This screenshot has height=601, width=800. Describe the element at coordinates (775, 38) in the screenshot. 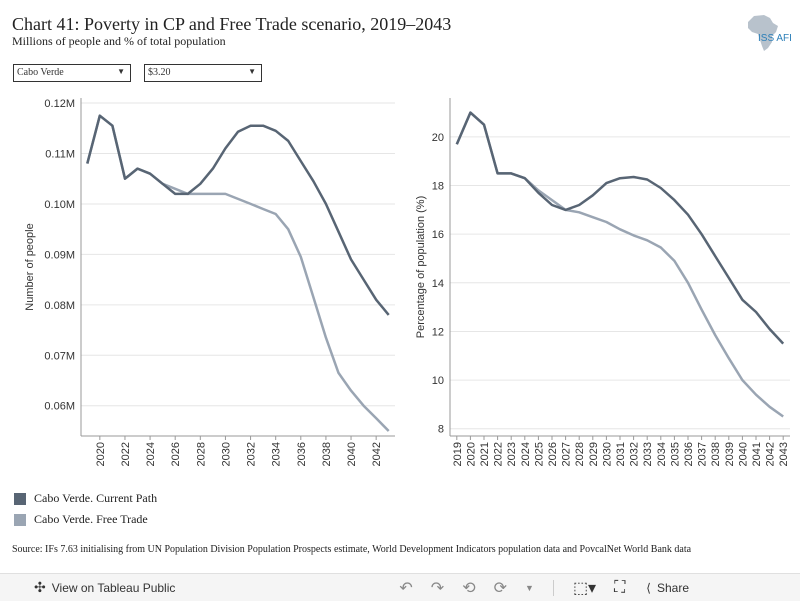

I see `logo-text: ISS AFI` at that location.